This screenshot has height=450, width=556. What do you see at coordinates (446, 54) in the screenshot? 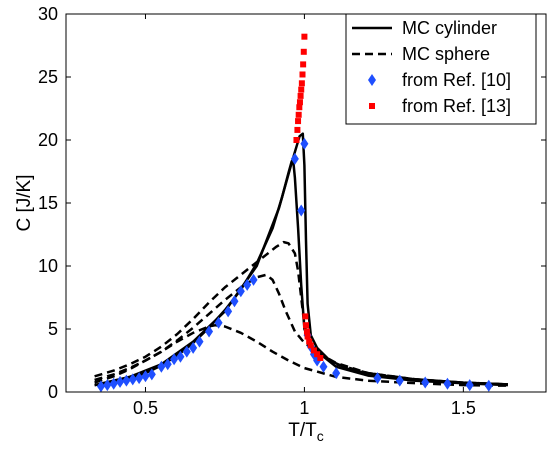
I see `legend-label-1: MC sphere` at bounding box center [446, 54].